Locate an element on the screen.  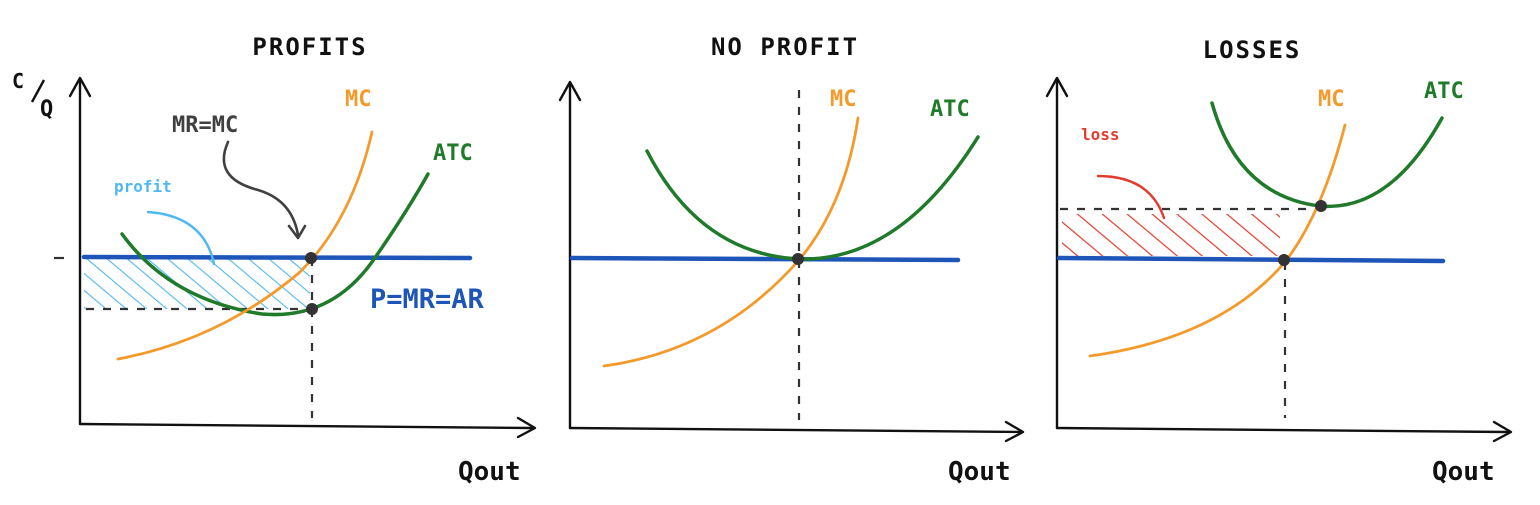
profit-label: profit is located at coordinates (143, 186).